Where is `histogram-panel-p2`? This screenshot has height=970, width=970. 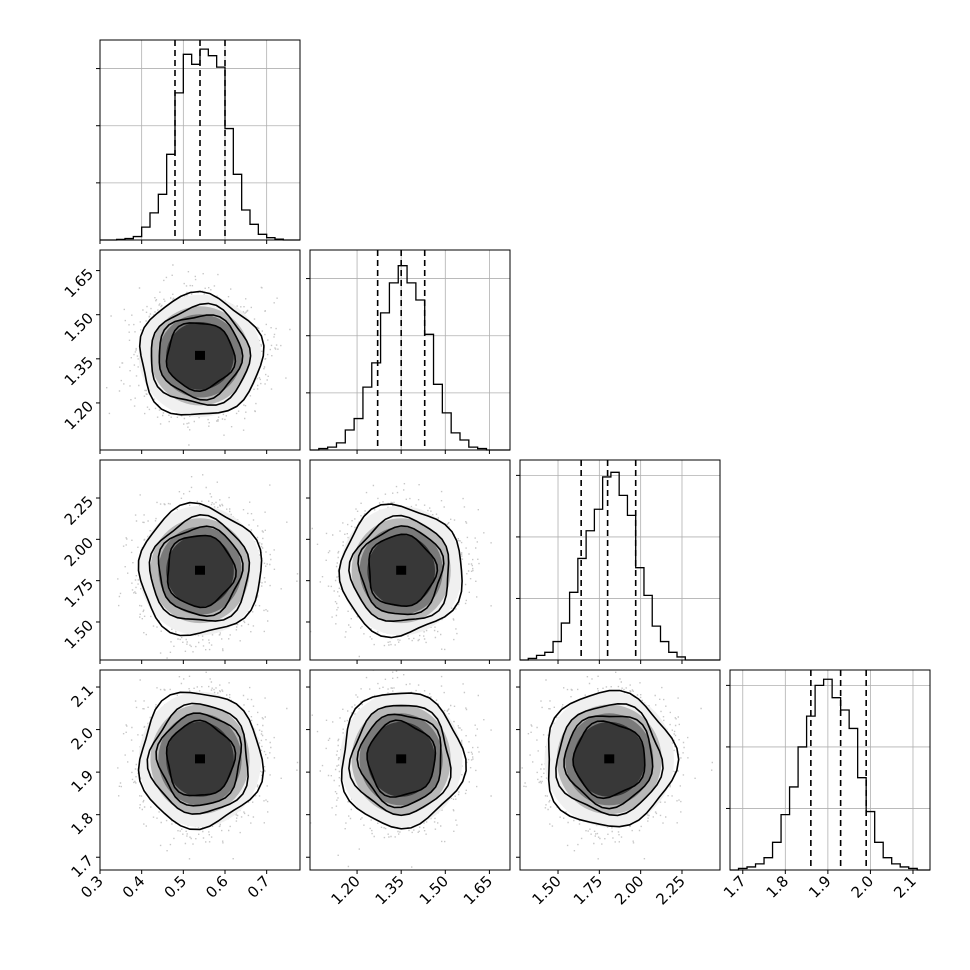
histogram-panel-p2 is located at coordinates (408, 350).